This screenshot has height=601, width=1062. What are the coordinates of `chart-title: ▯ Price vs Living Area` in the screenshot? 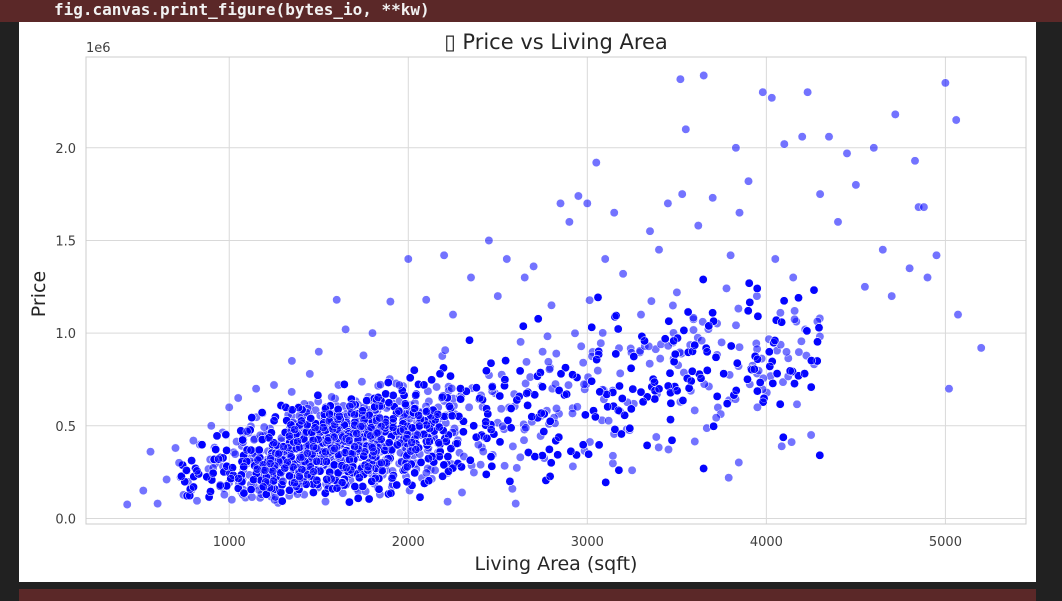 It's located at (556, 42).